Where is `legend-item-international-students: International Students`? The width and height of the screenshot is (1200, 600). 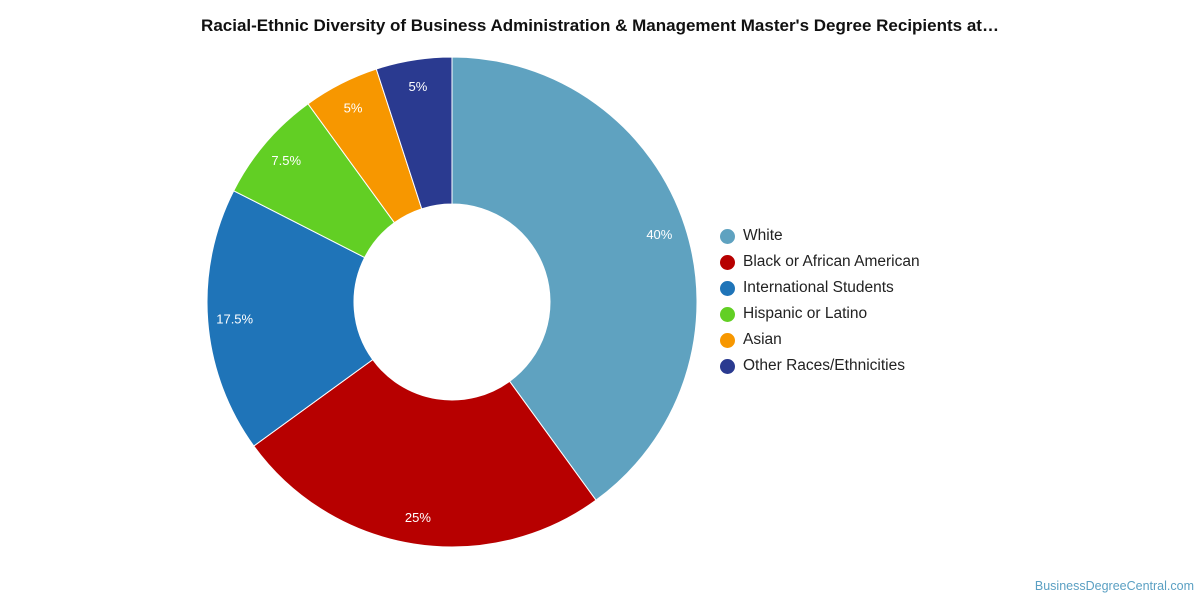 legend-item-international-students: International Students is located at coordinates (820, 288).